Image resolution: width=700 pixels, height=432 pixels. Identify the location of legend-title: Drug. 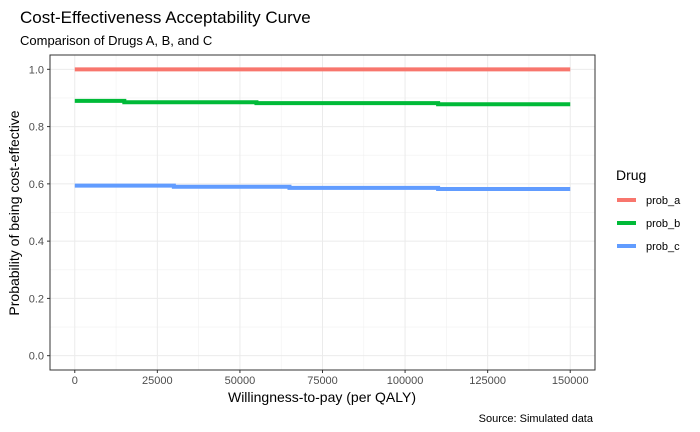
(631, 175).